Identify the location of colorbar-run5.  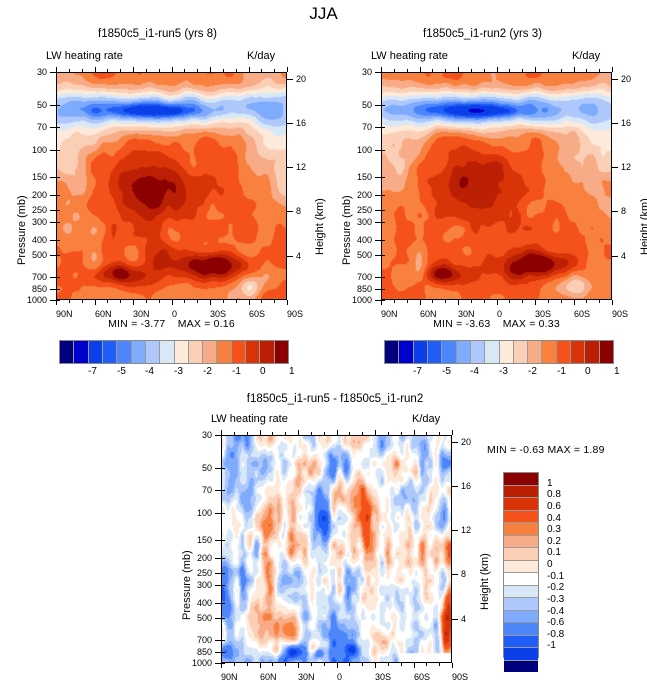
(174, 352).